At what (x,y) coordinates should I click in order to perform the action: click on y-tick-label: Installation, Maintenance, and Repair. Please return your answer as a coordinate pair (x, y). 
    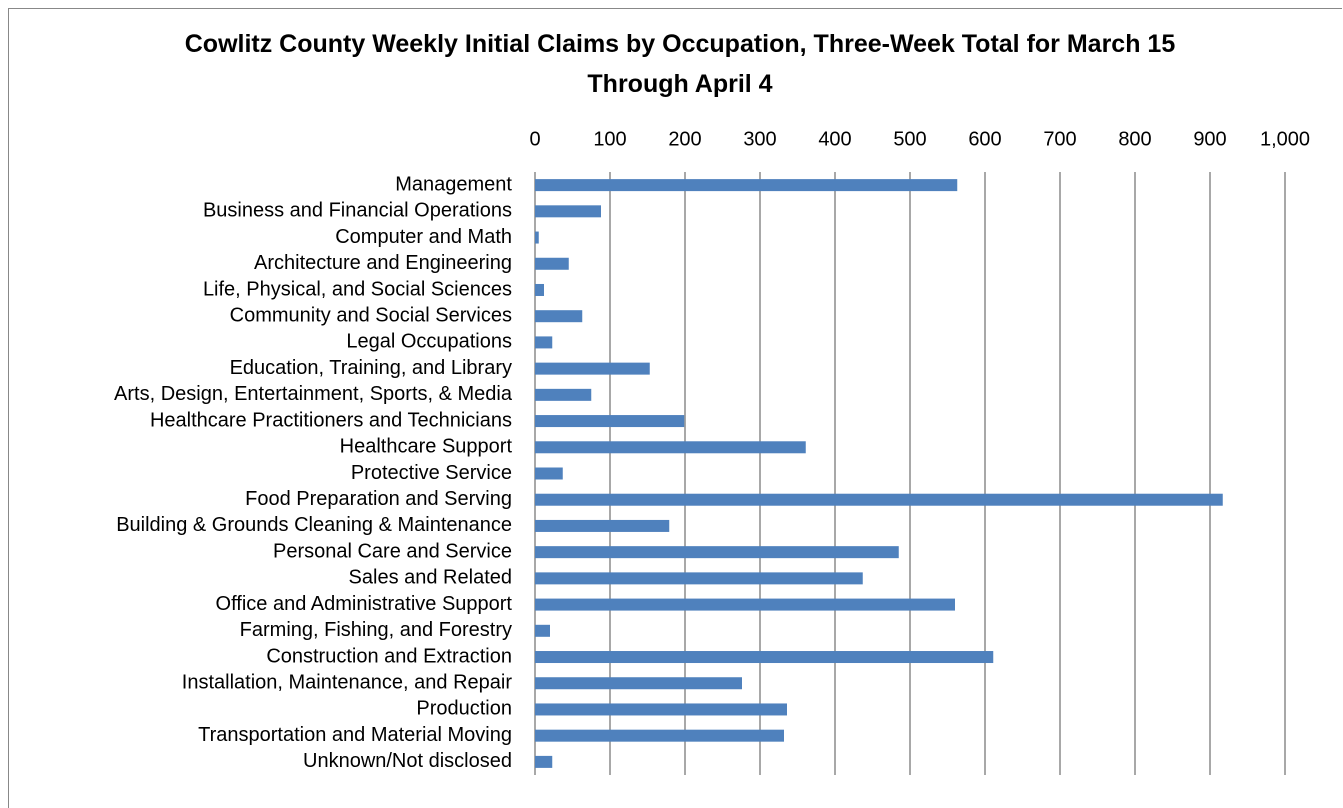
    Looking at the image, I should click on (347, 683).